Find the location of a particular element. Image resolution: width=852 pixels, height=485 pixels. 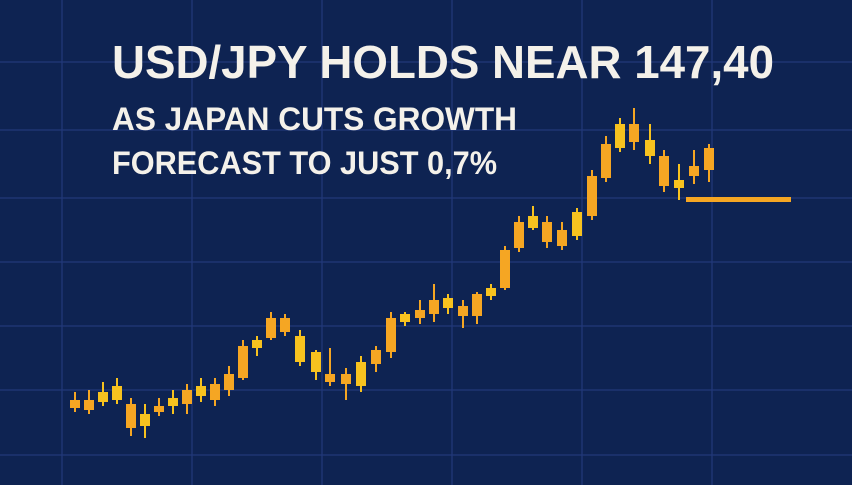

headline: USD/JPY HOLDS NEAR 147,40 is located at coordinates (443, 62).